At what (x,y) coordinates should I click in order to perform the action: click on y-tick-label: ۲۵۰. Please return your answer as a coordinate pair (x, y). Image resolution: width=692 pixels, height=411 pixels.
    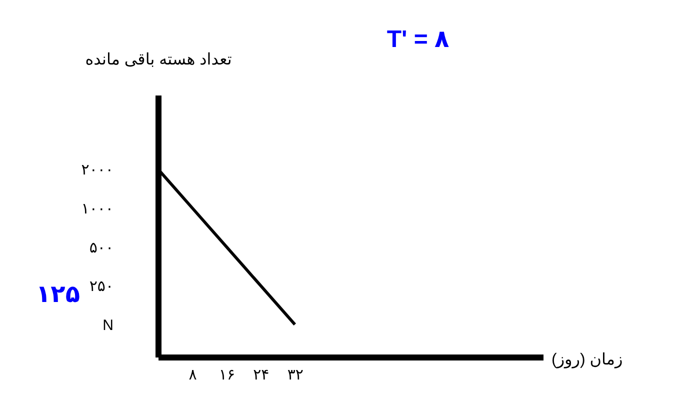
    Looking at the image, I should click on (101, 287).